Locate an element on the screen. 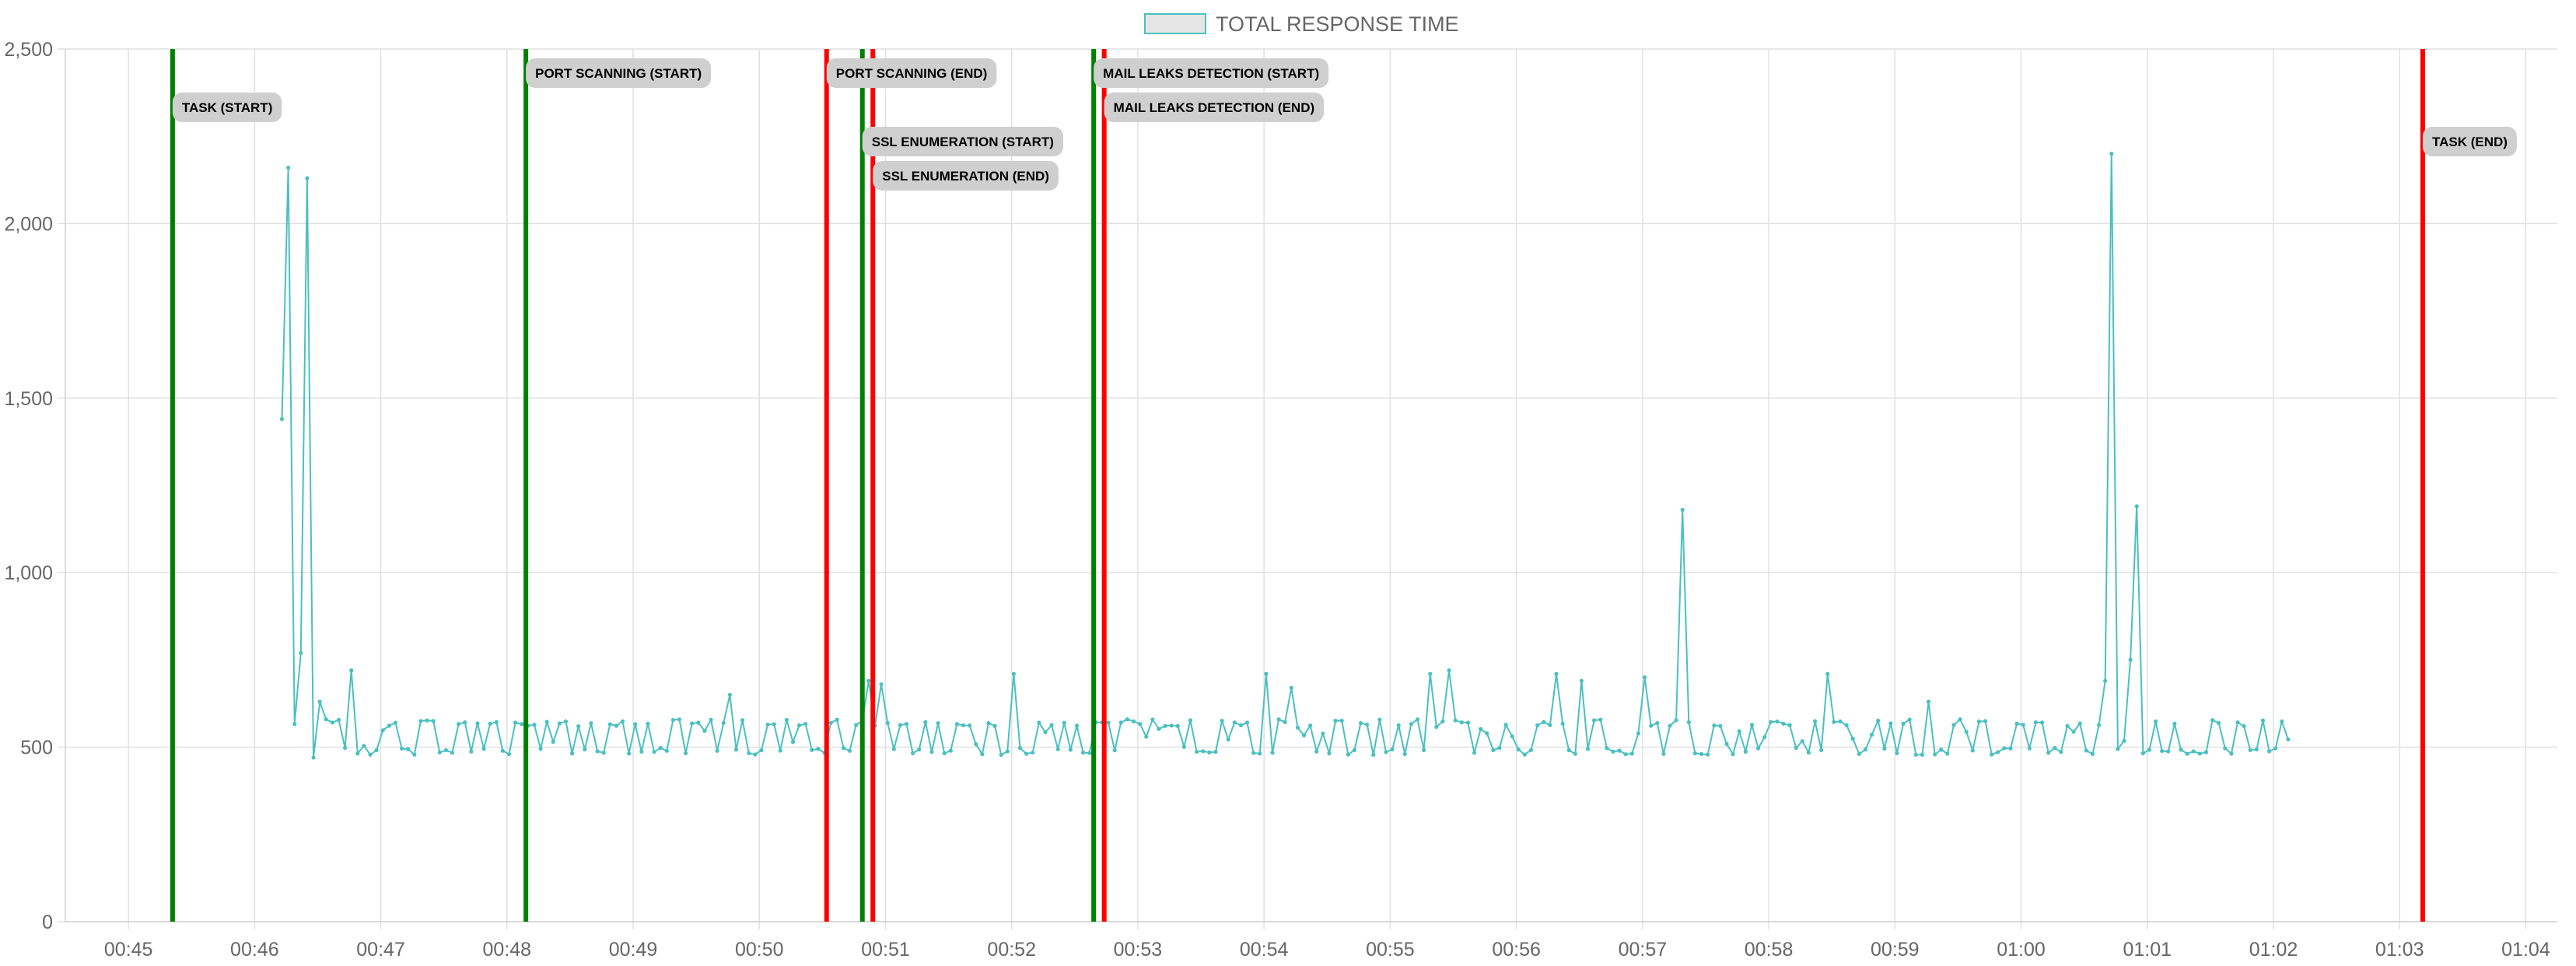  legend-label: TOTAL RESPONSE TIME is located at coordinates (1338, 24).